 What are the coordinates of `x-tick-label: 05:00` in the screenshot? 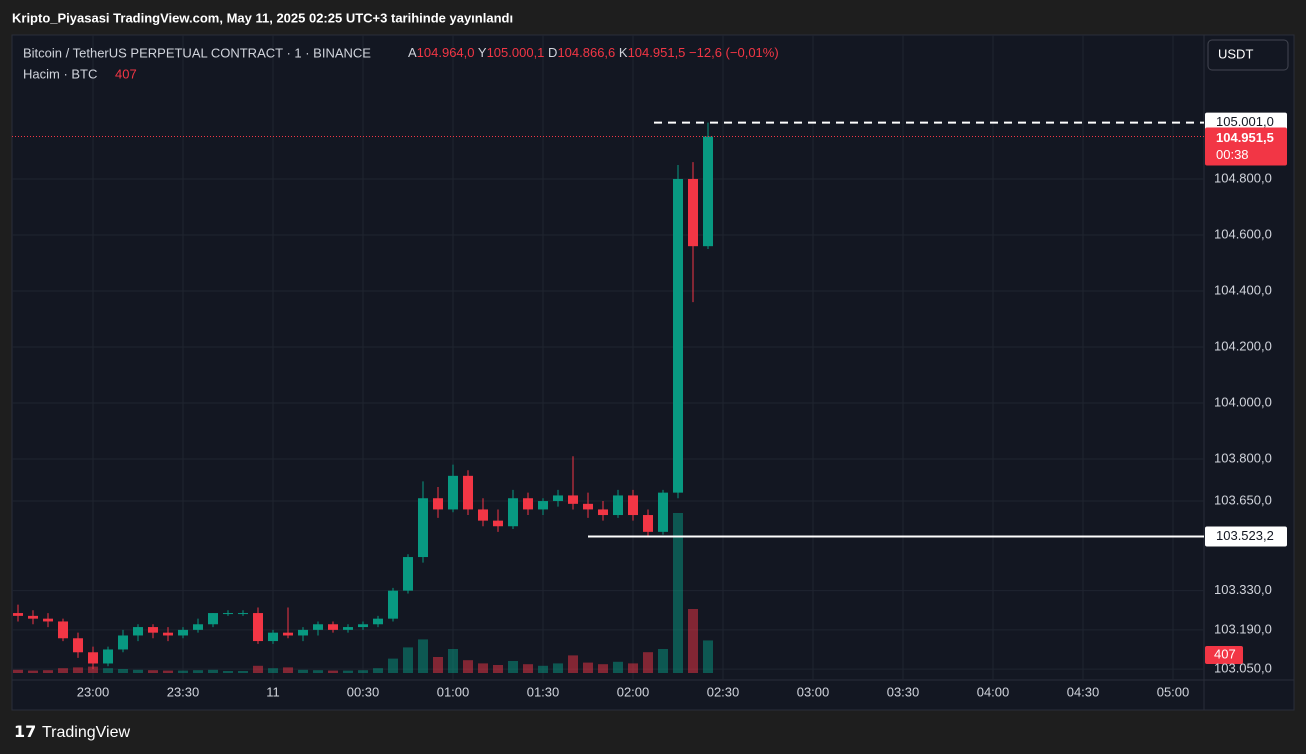 It's located at (1173, 691).